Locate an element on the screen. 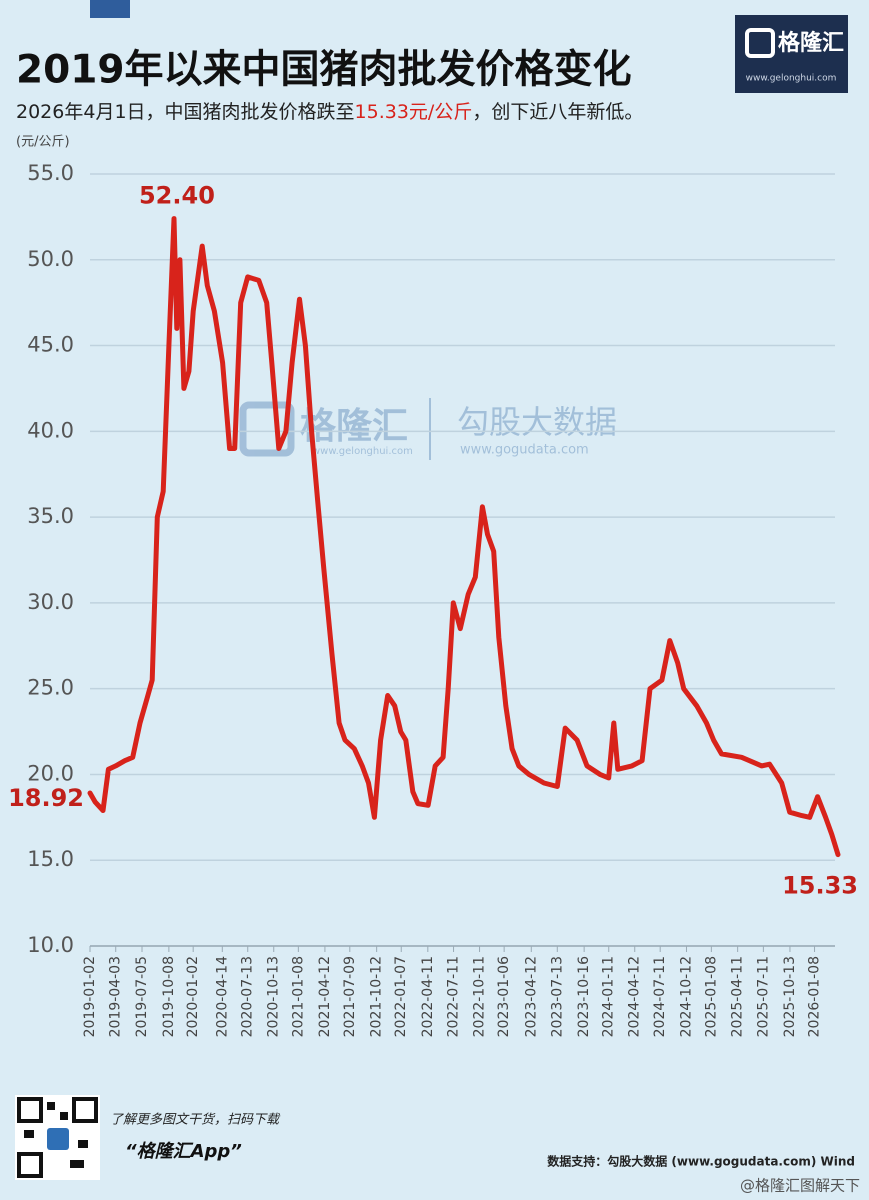  subtitle-part: ，创下近八年新低。 is located at coordinates (557, 112).